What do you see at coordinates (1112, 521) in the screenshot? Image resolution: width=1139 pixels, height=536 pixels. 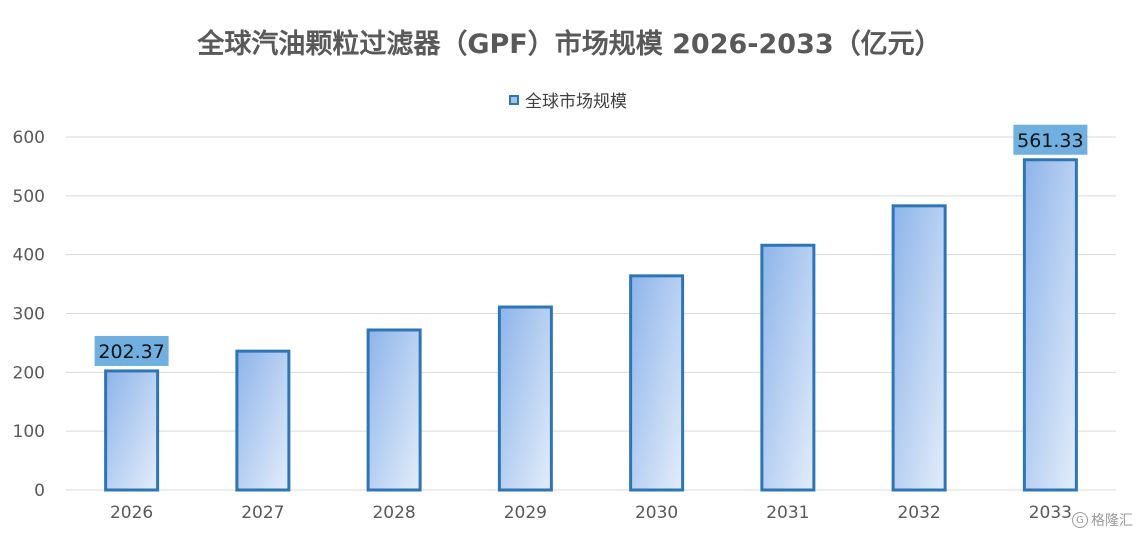 I see `watermark-text: 格隆汇` at bounding box center [1112, 521].